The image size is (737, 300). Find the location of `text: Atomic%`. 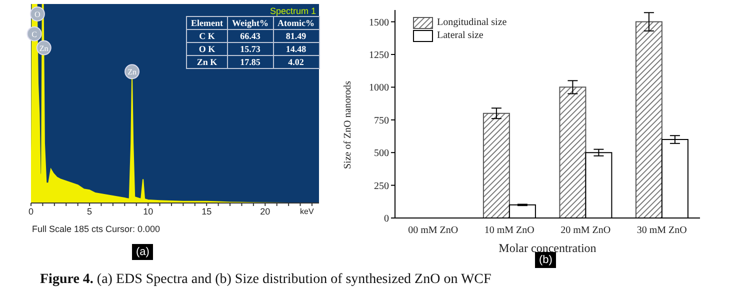

text: Atomic% is located at coordinates (296, 23).